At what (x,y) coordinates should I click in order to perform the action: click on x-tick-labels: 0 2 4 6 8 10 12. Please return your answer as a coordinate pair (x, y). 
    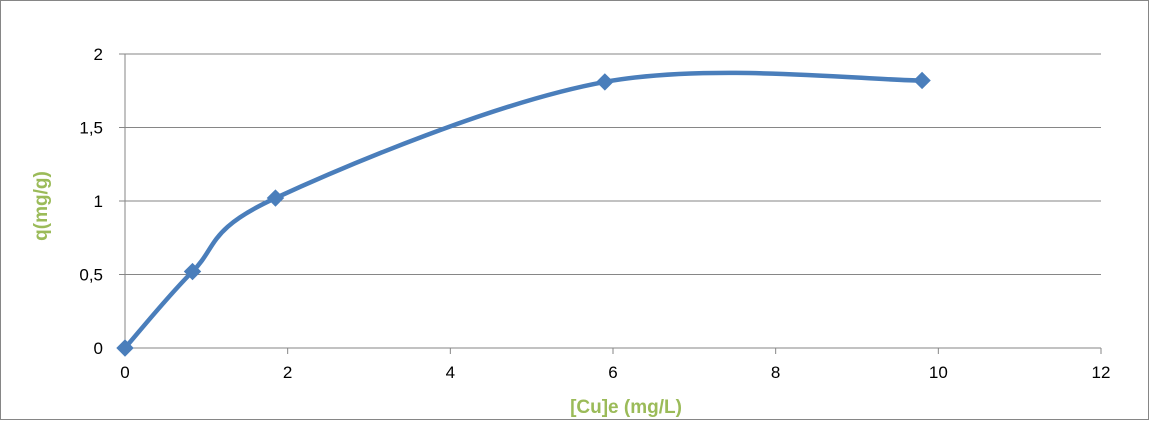
    Looking at the image, I should click on (615, 372).